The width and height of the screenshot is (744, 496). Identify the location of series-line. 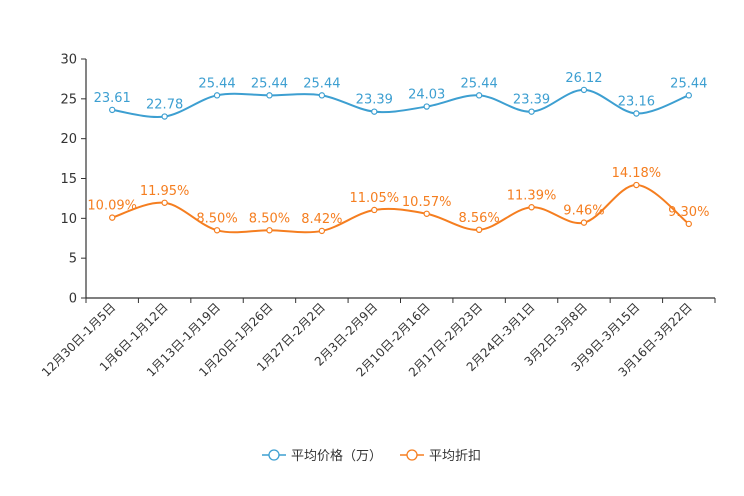
(401, 103).